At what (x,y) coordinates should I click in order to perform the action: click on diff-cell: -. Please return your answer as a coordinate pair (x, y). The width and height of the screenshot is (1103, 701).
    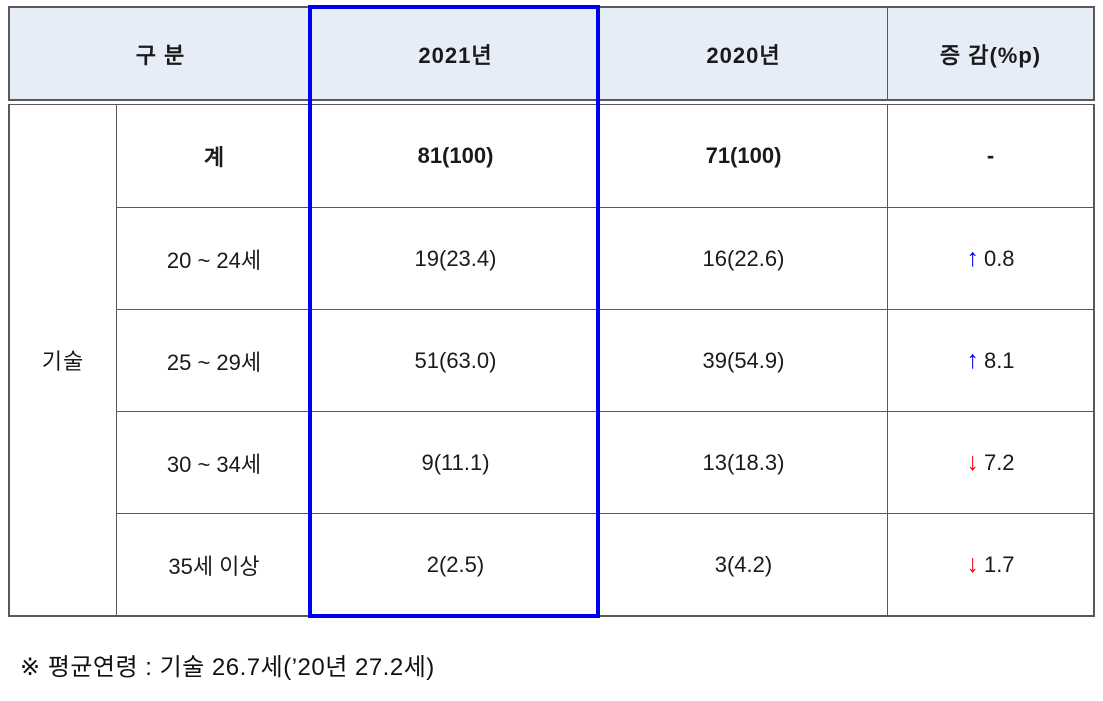
    Looking at the image, I should click on (990, 156).